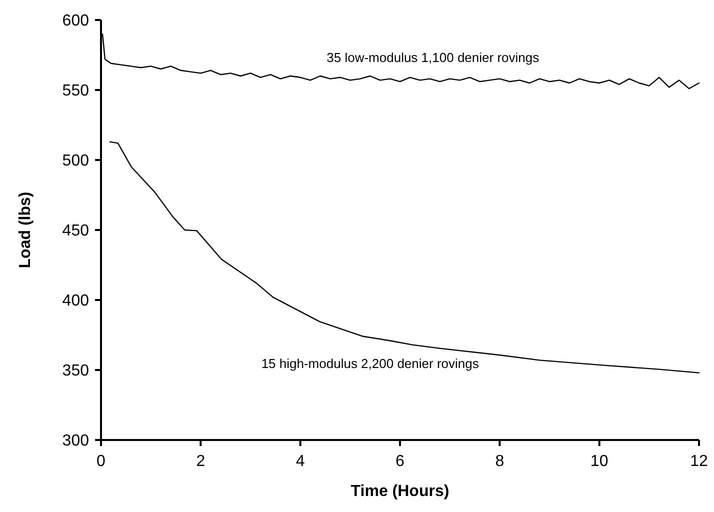  What do you see at coordinates (499, 461) in the screenshot?
I see `x-tick-label: 8` at bounding box center [499, 461].